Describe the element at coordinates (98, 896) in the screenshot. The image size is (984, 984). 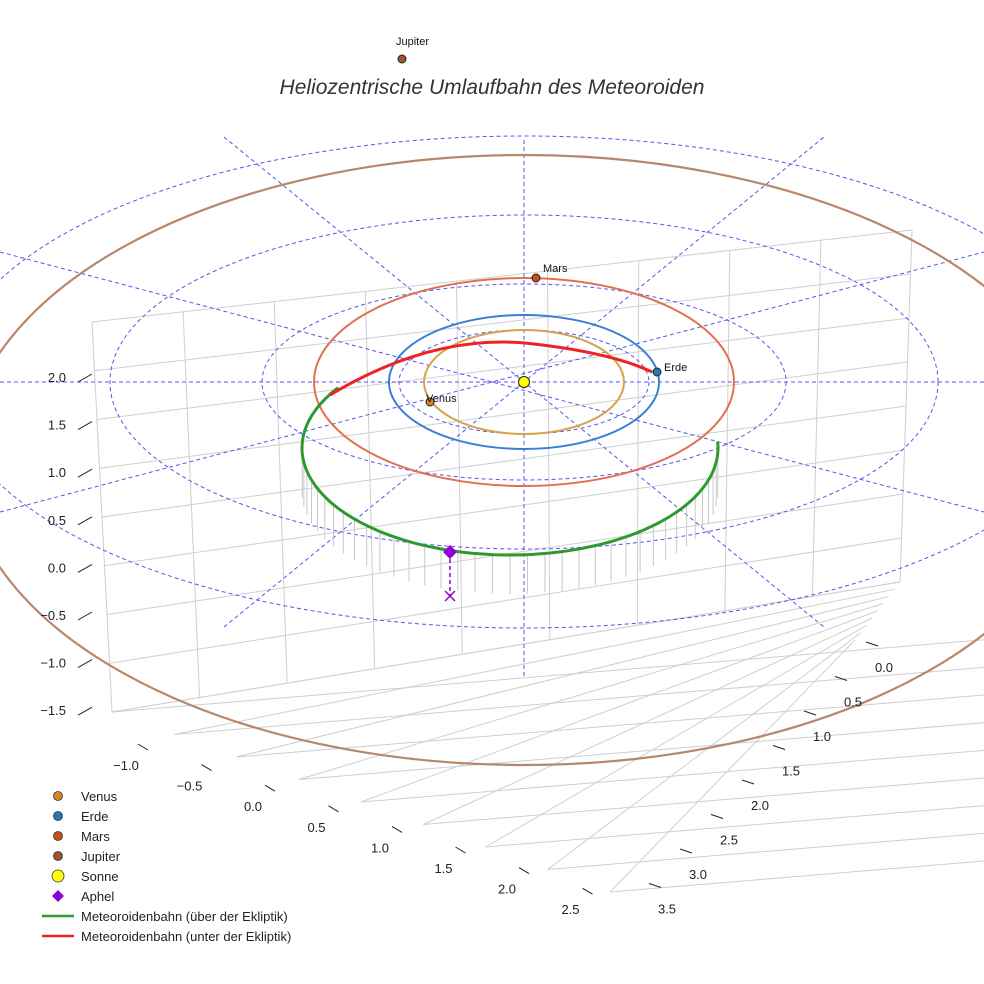
I see `legend-label: Aphel` at that location.